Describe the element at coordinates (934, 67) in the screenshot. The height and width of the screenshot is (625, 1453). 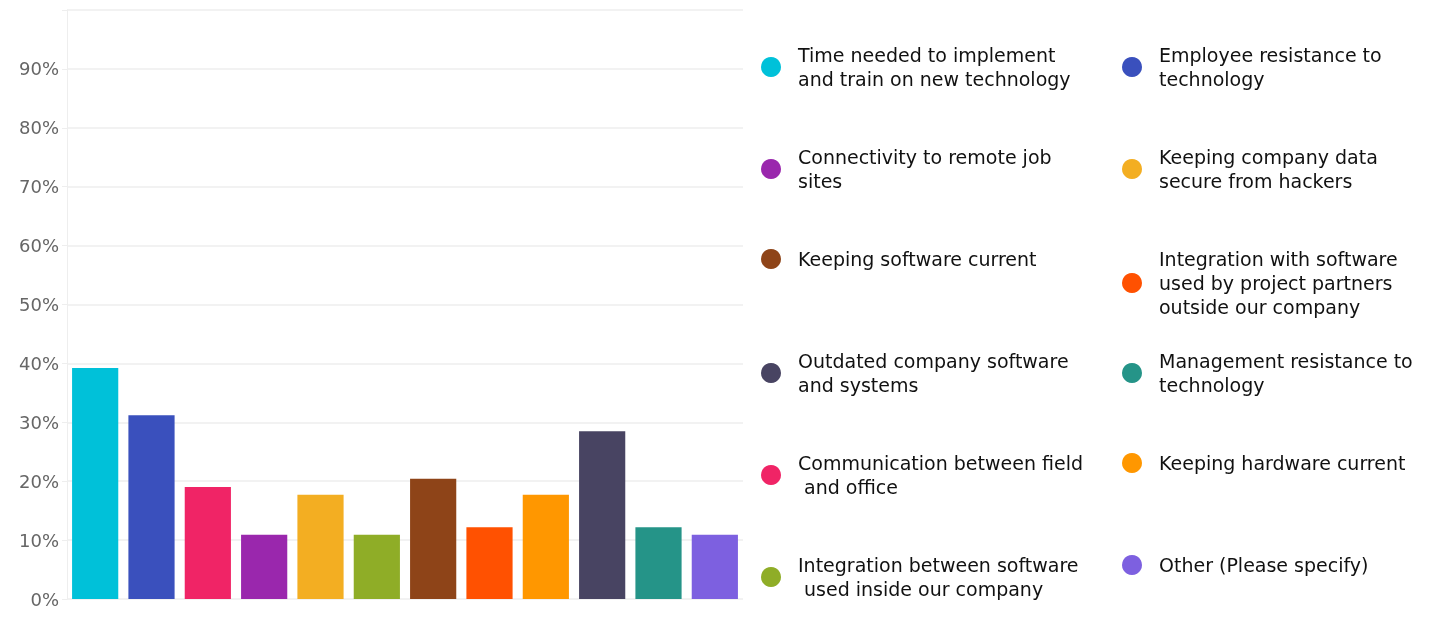
I see `legend-label: Time needed to implement and train on new technology` at that location.